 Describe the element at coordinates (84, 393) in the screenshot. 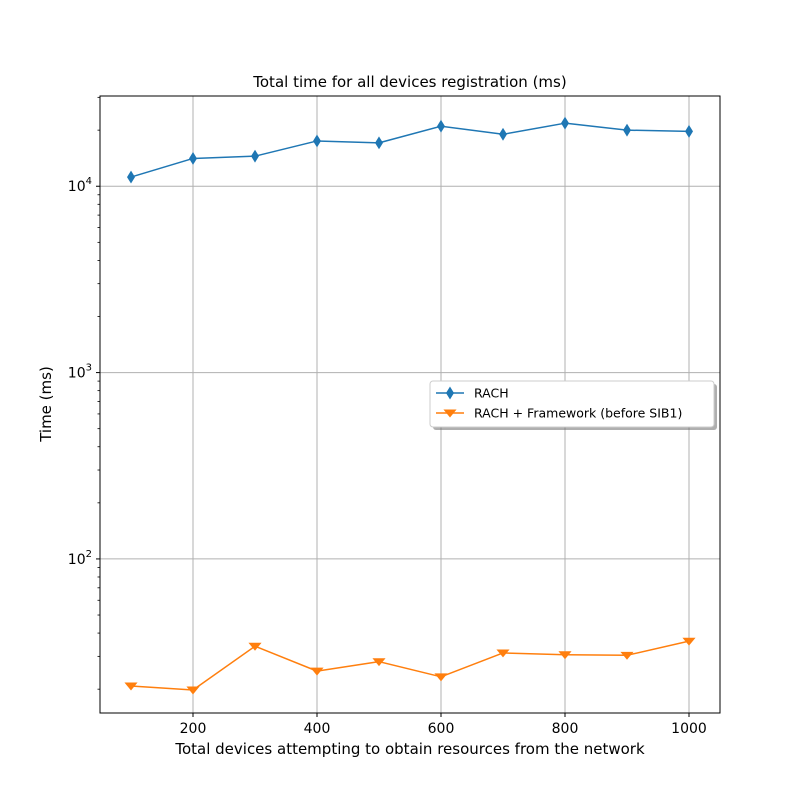

I see `y-axis: 10² 10³ 10⁴` at that location.